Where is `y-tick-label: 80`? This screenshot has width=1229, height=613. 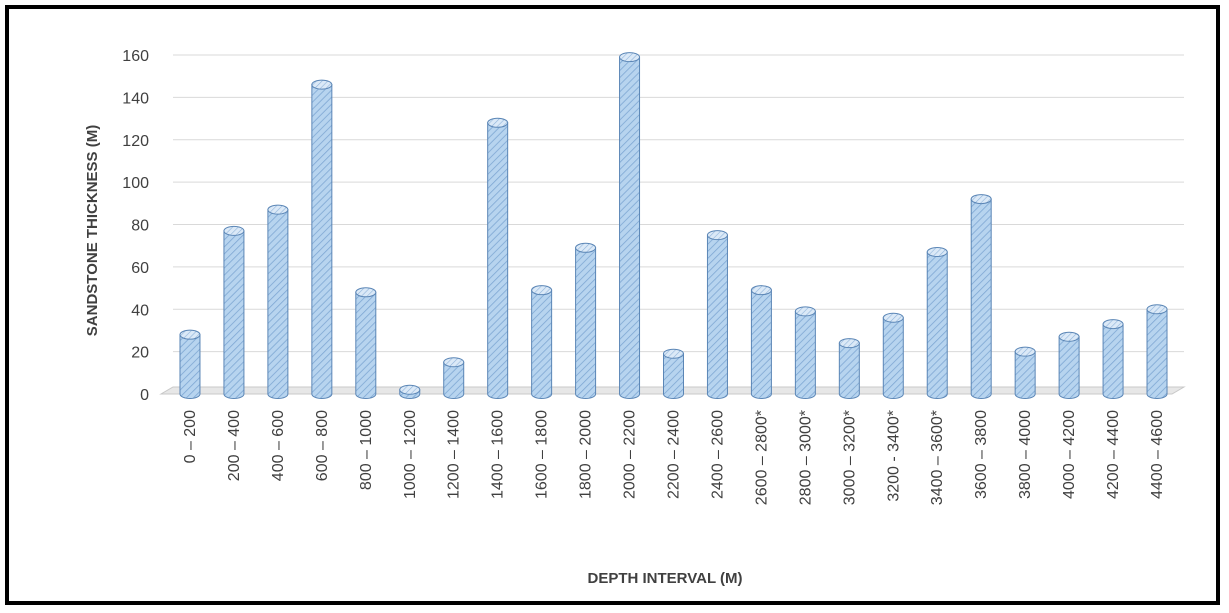 y-tick-label: 80 is located at coordinates (140, 226).